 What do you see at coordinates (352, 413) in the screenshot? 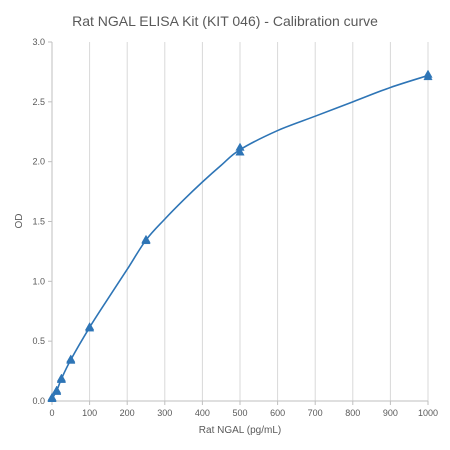
I see `x-tick-label: 800` at bounding box center [352, 413].